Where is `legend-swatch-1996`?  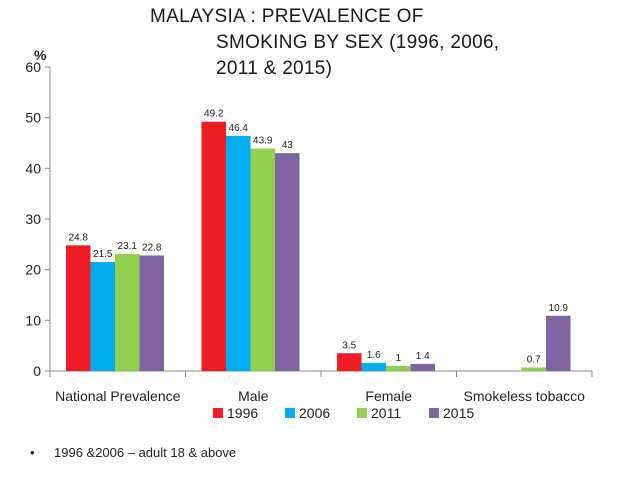
legend-swatch-1996 is located at coordinates (218, 413).